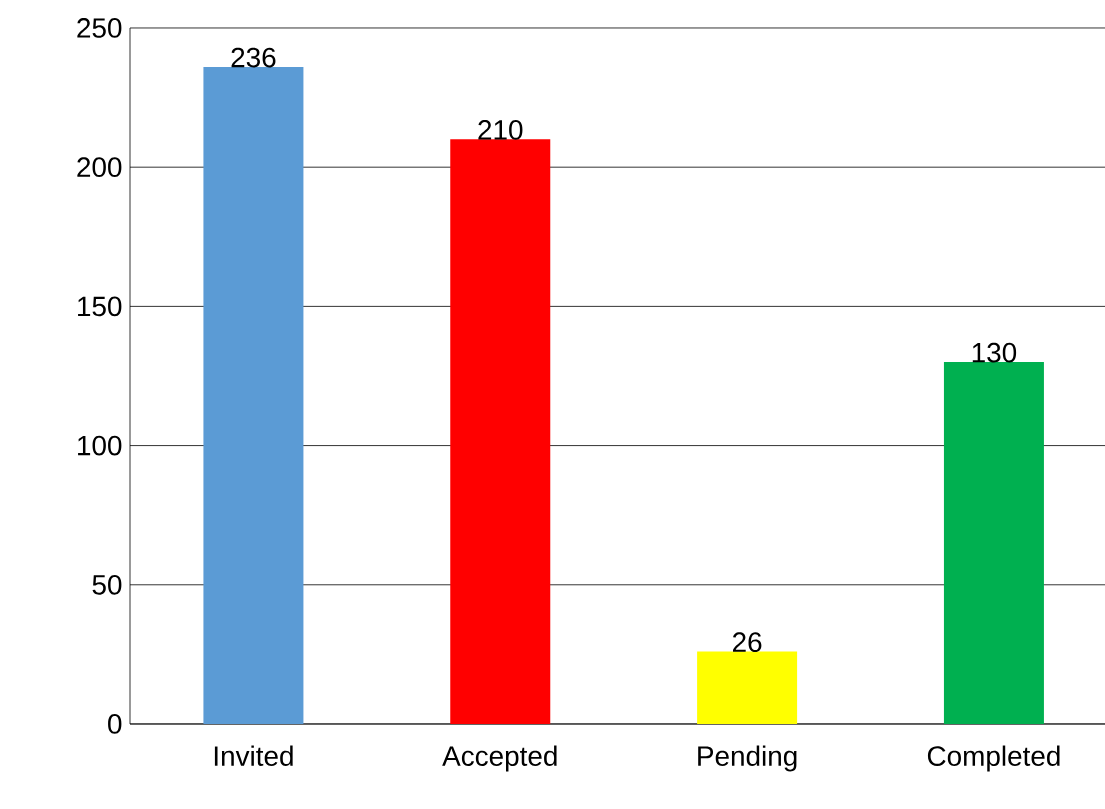 Image resolution: width=1105 pixels, height=809 pixels. I want to click on y-tick-label: 50, so click(107, 584).